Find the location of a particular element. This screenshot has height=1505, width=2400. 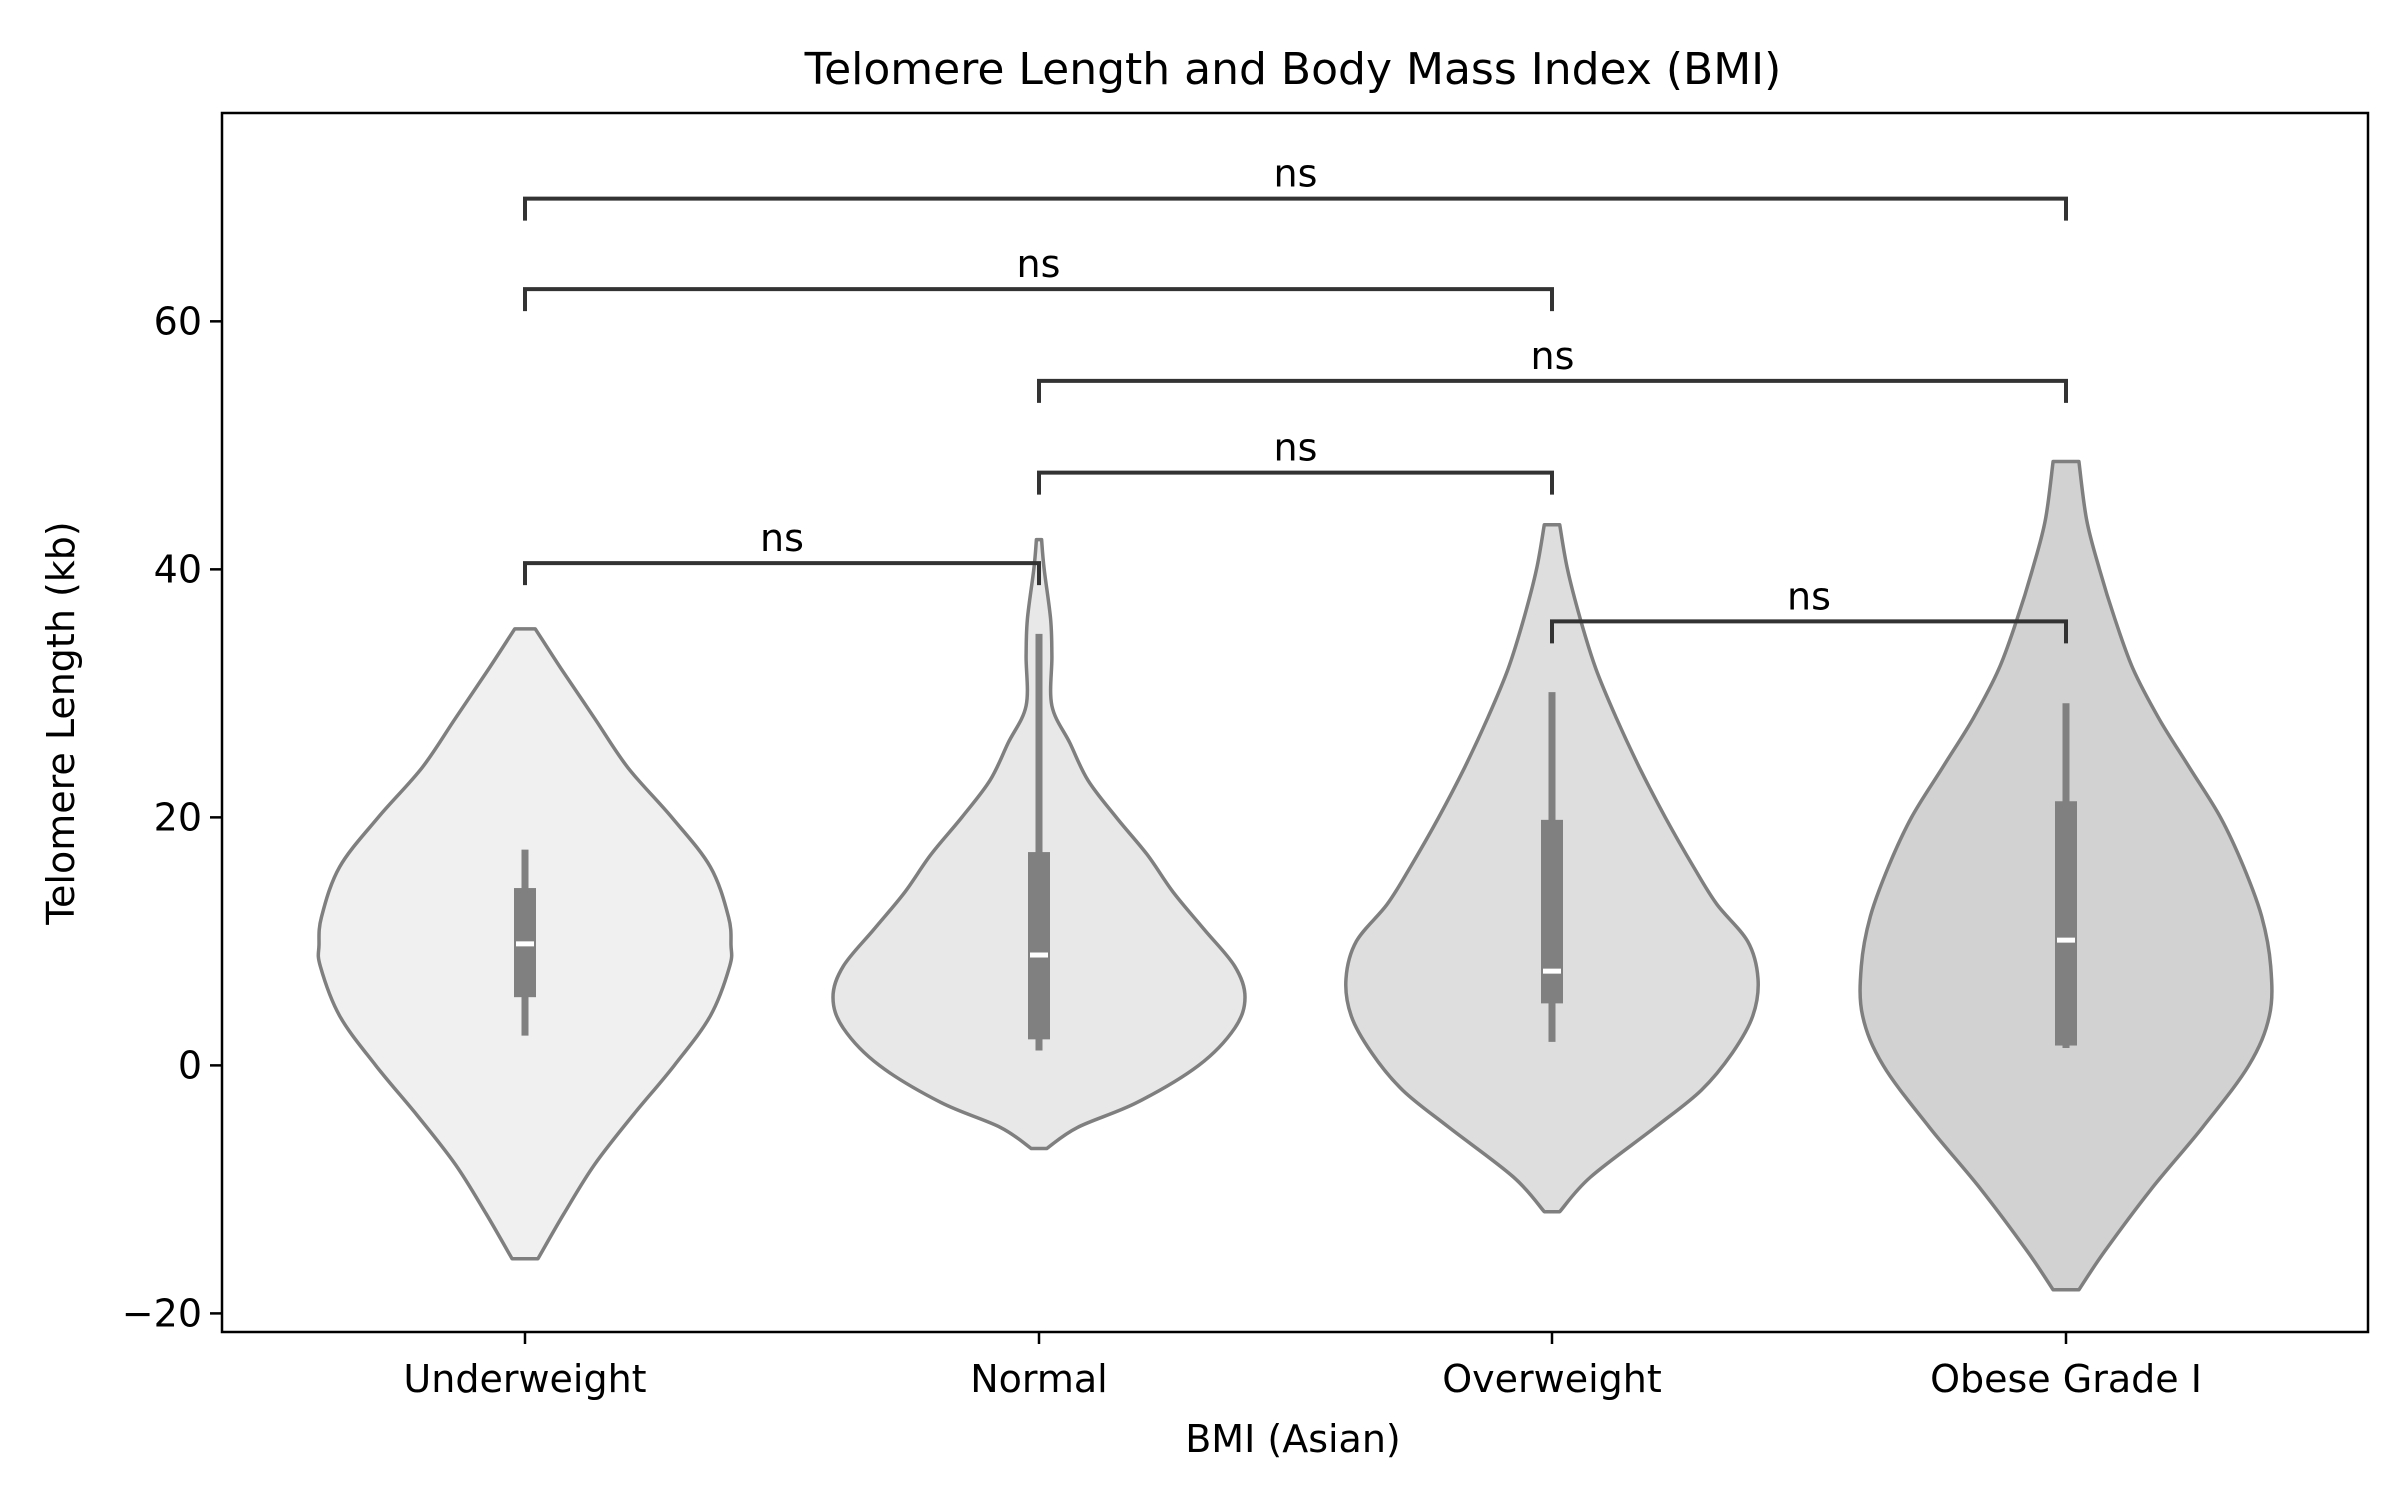

x-tick-label: Obese Grade I is located at coordinates (2066, 1379).